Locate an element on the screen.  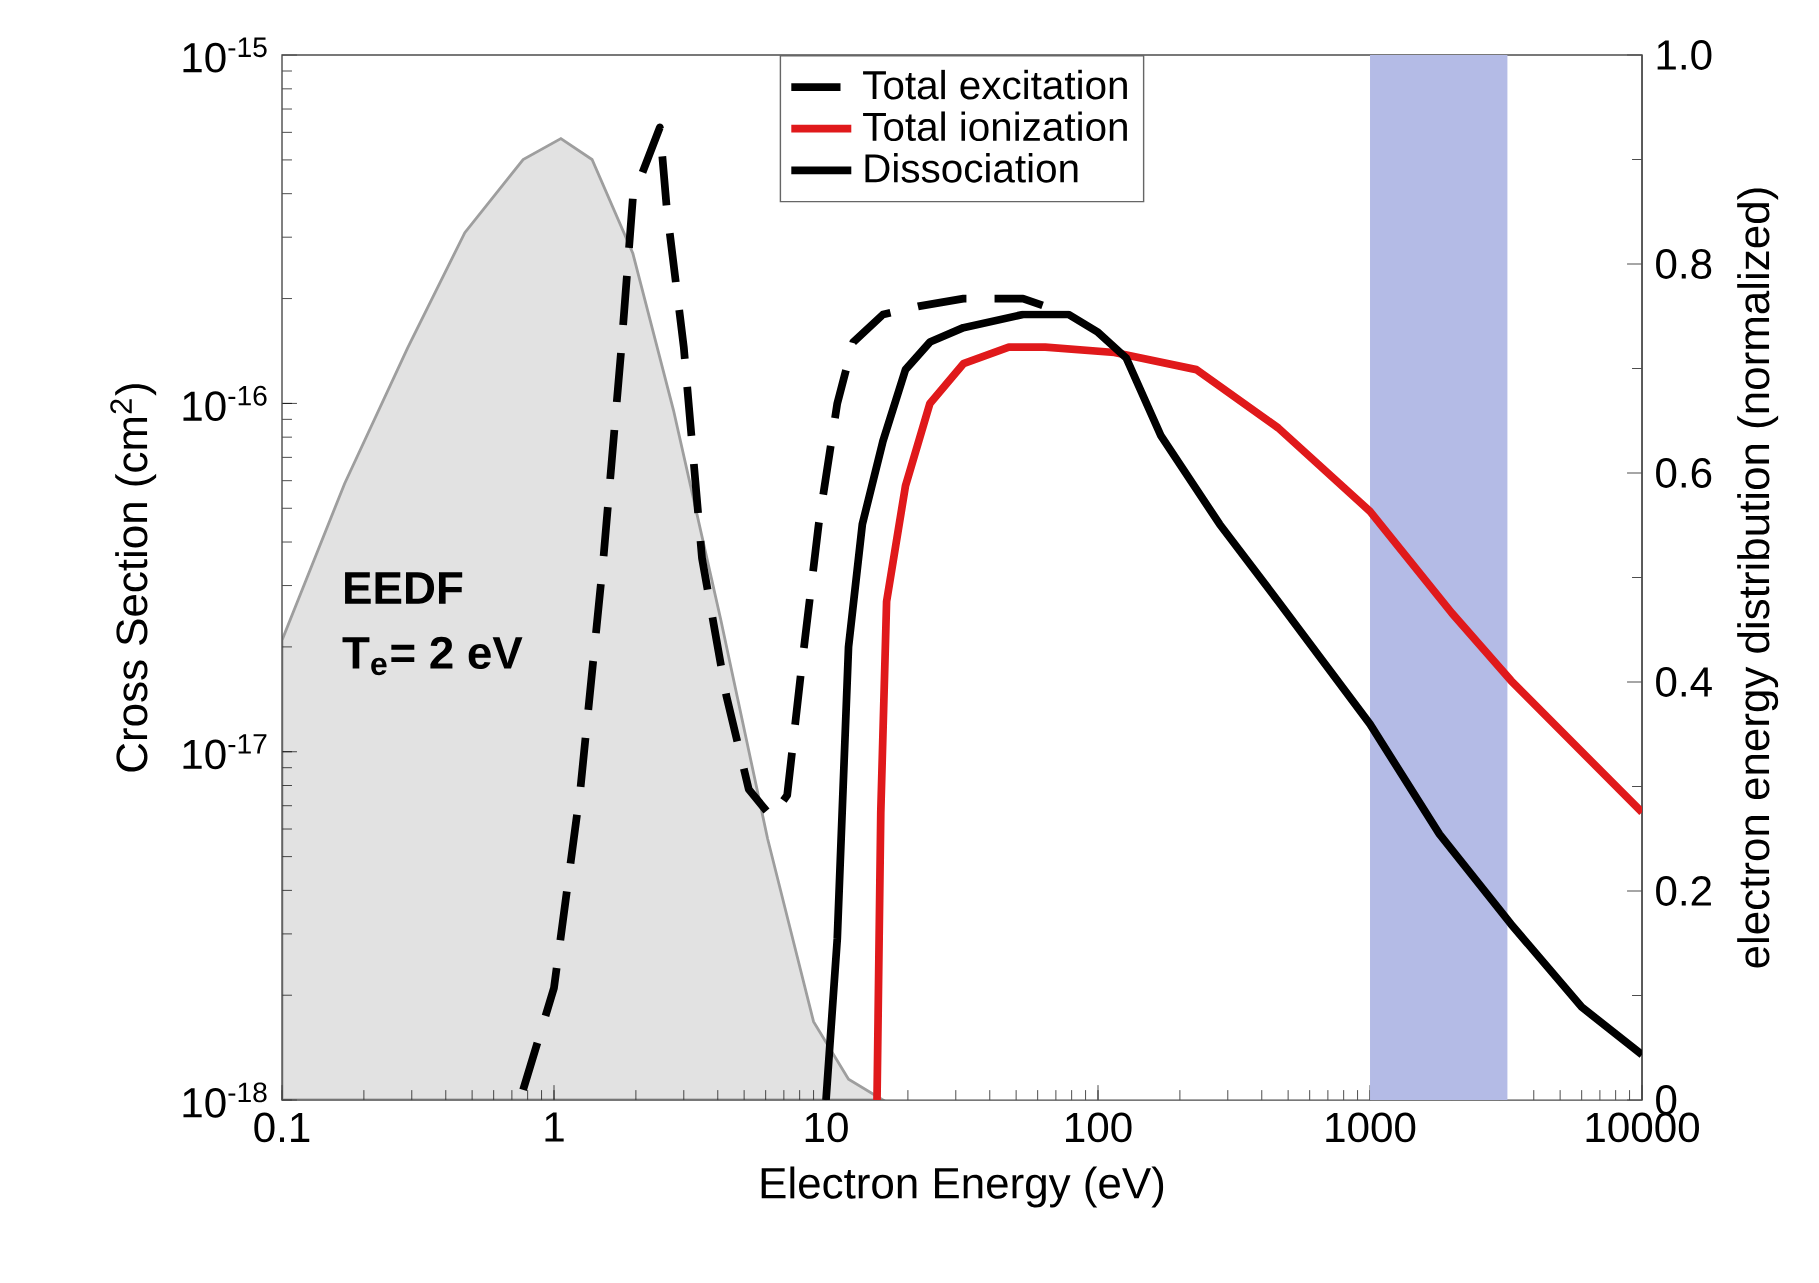
y2-axis-title: electron energy distribution (normalized) is located at coordinates (1758, 578).